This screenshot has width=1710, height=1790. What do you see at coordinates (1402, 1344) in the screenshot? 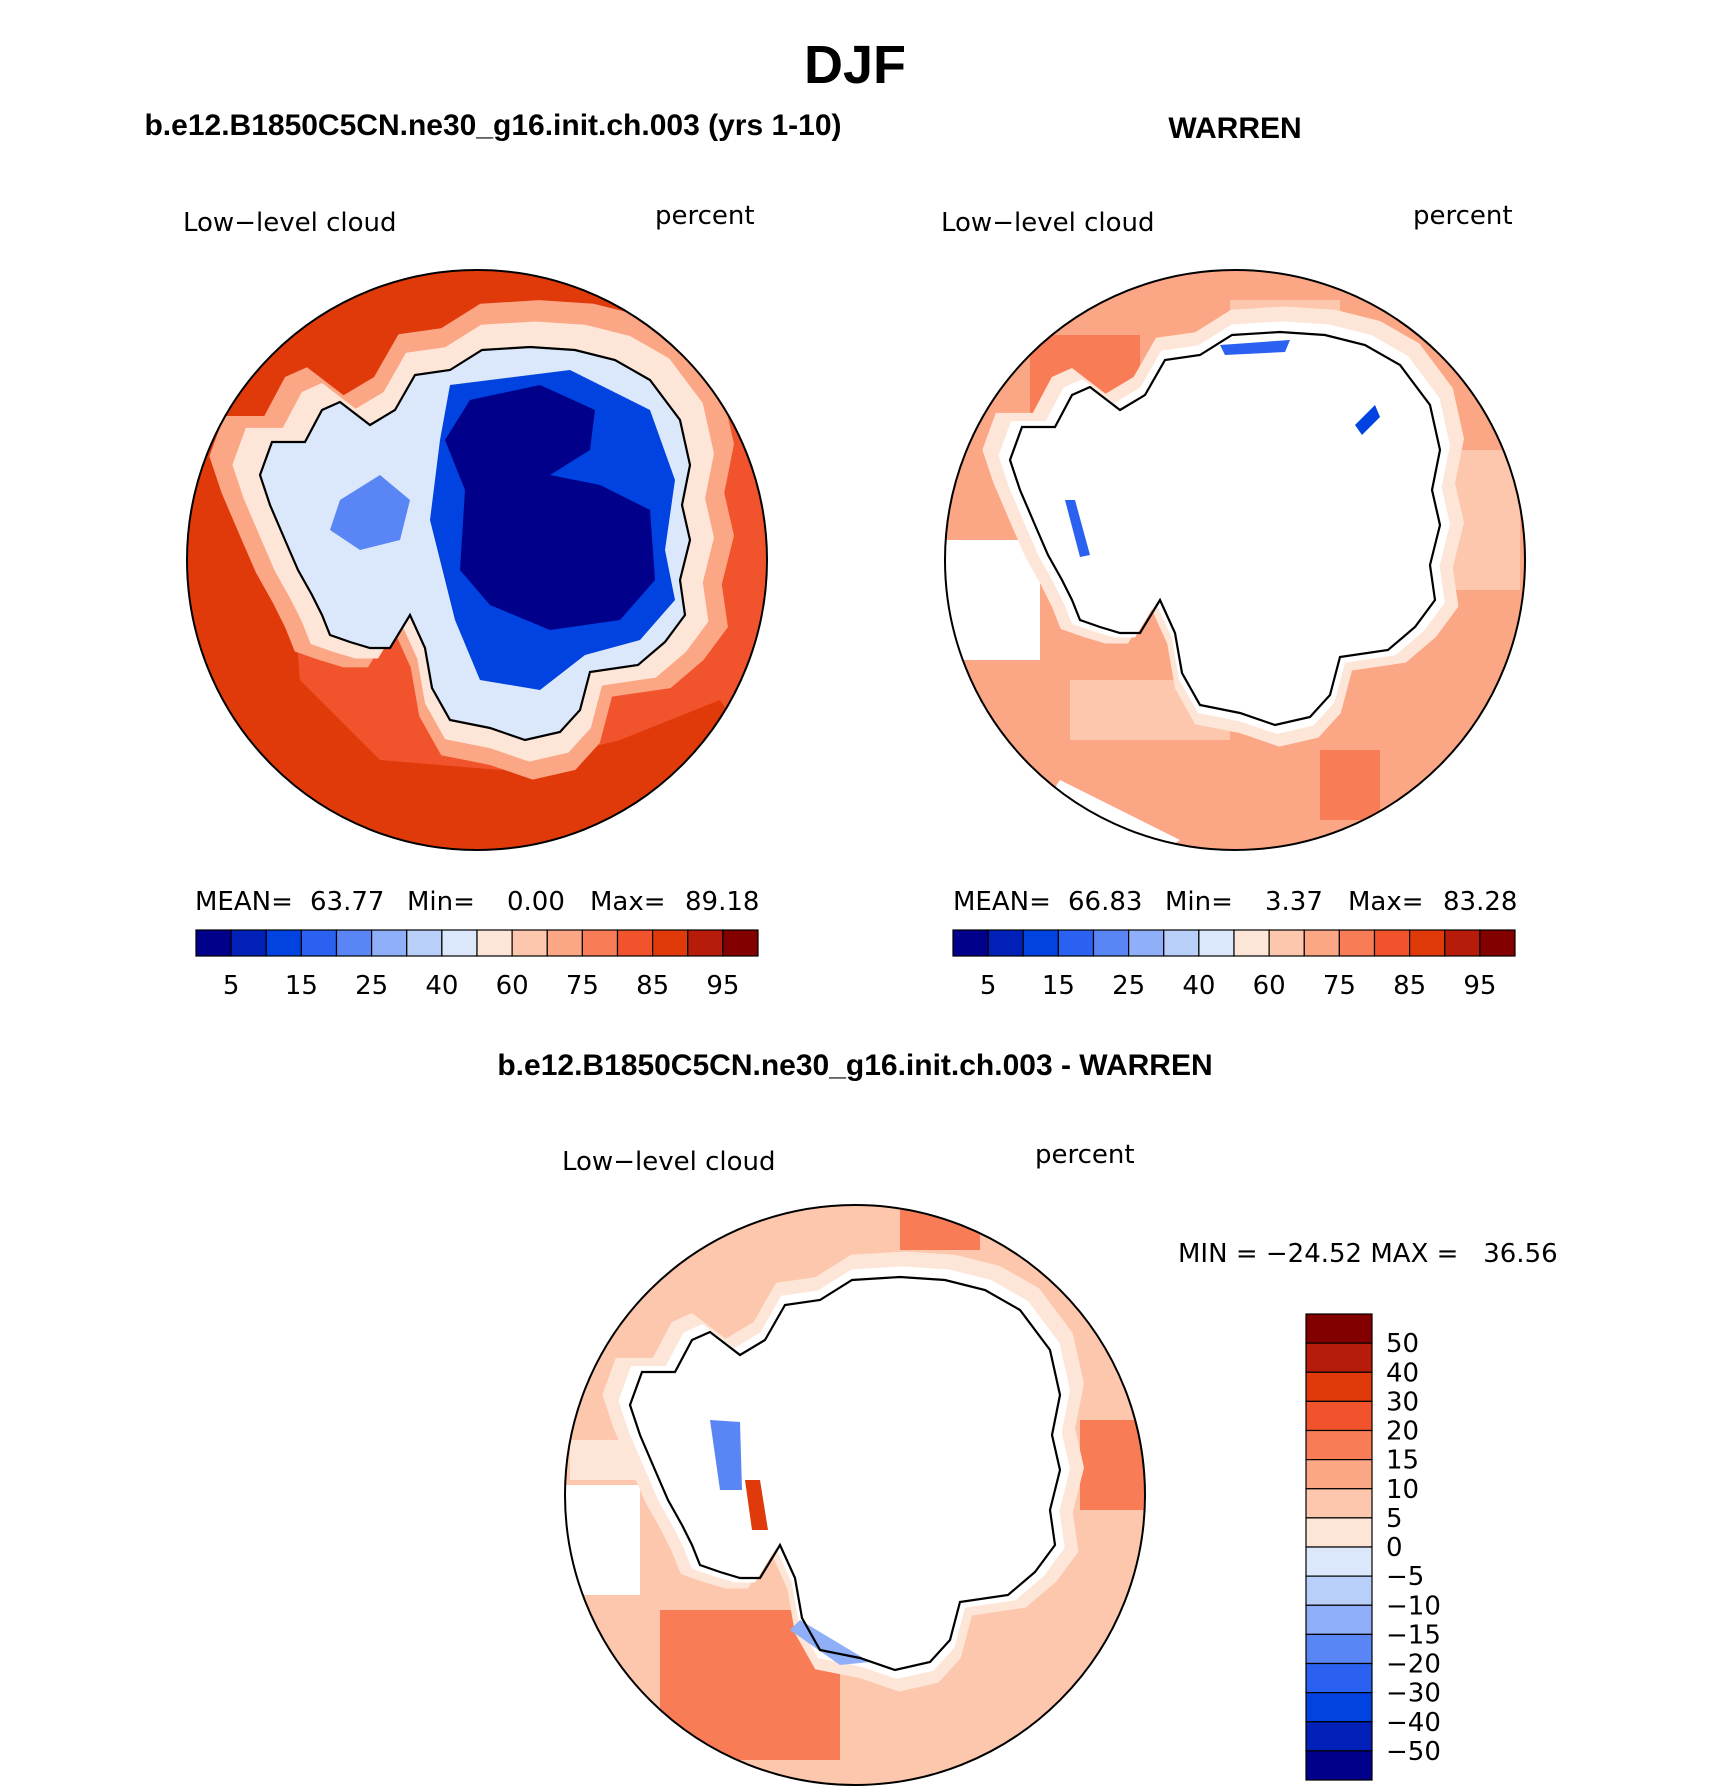
I see `colorbar-tick-label: 50` at bounding box center [1402, 1344].